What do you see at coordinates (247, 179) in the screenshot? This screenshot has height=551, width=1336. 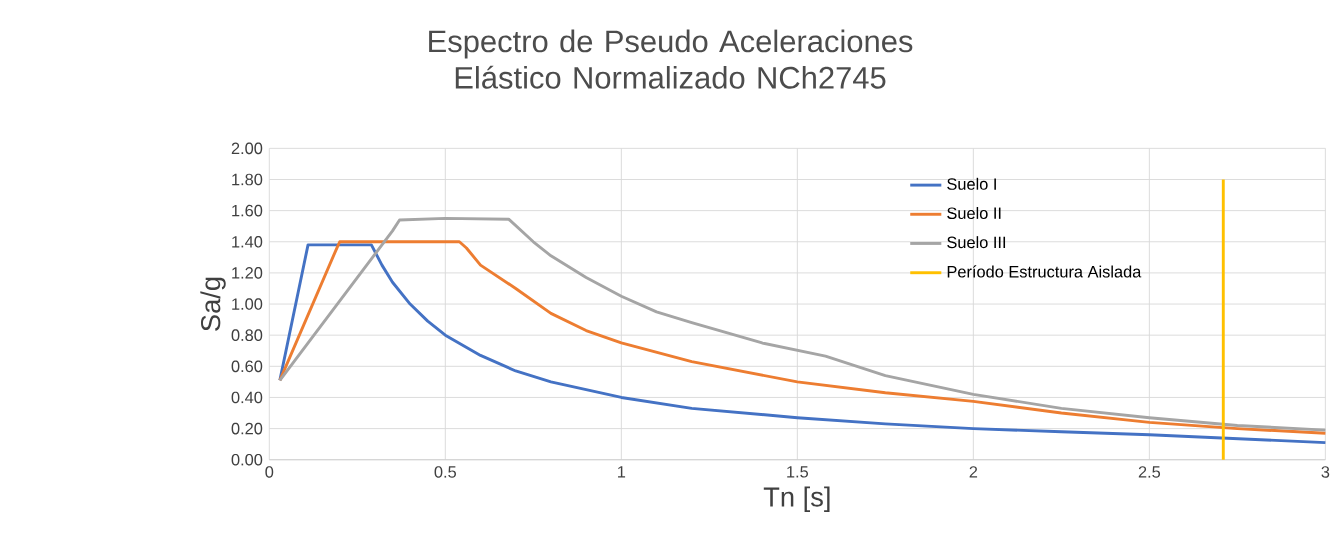 I see `y-tick-label: 1.80` at bounding box center [247, 179].